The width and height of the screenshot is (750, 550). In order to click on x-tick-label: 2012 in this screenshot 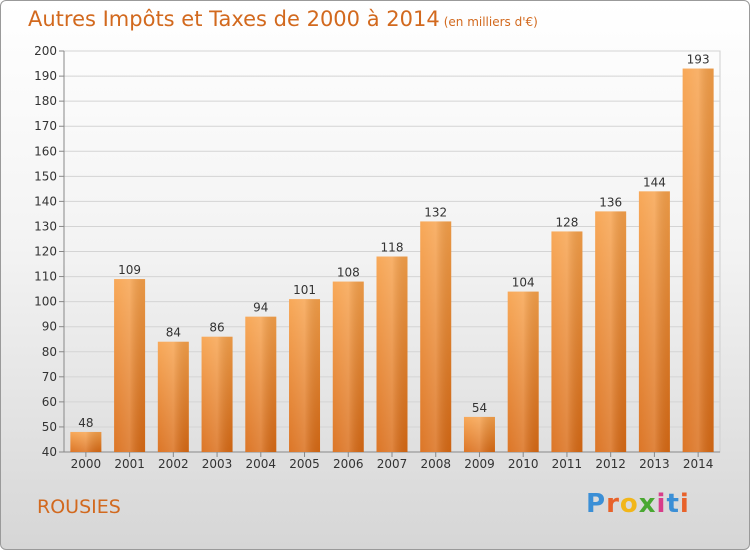, I will do `click(610, 464)`.